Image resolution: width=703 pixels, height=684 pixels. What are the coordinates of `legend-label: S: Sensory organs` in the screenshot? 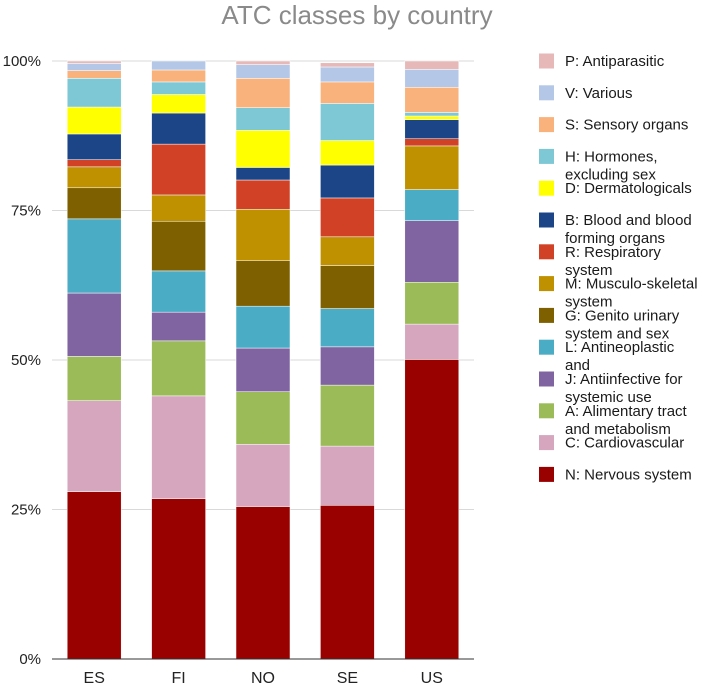 It's located at (626, 125).